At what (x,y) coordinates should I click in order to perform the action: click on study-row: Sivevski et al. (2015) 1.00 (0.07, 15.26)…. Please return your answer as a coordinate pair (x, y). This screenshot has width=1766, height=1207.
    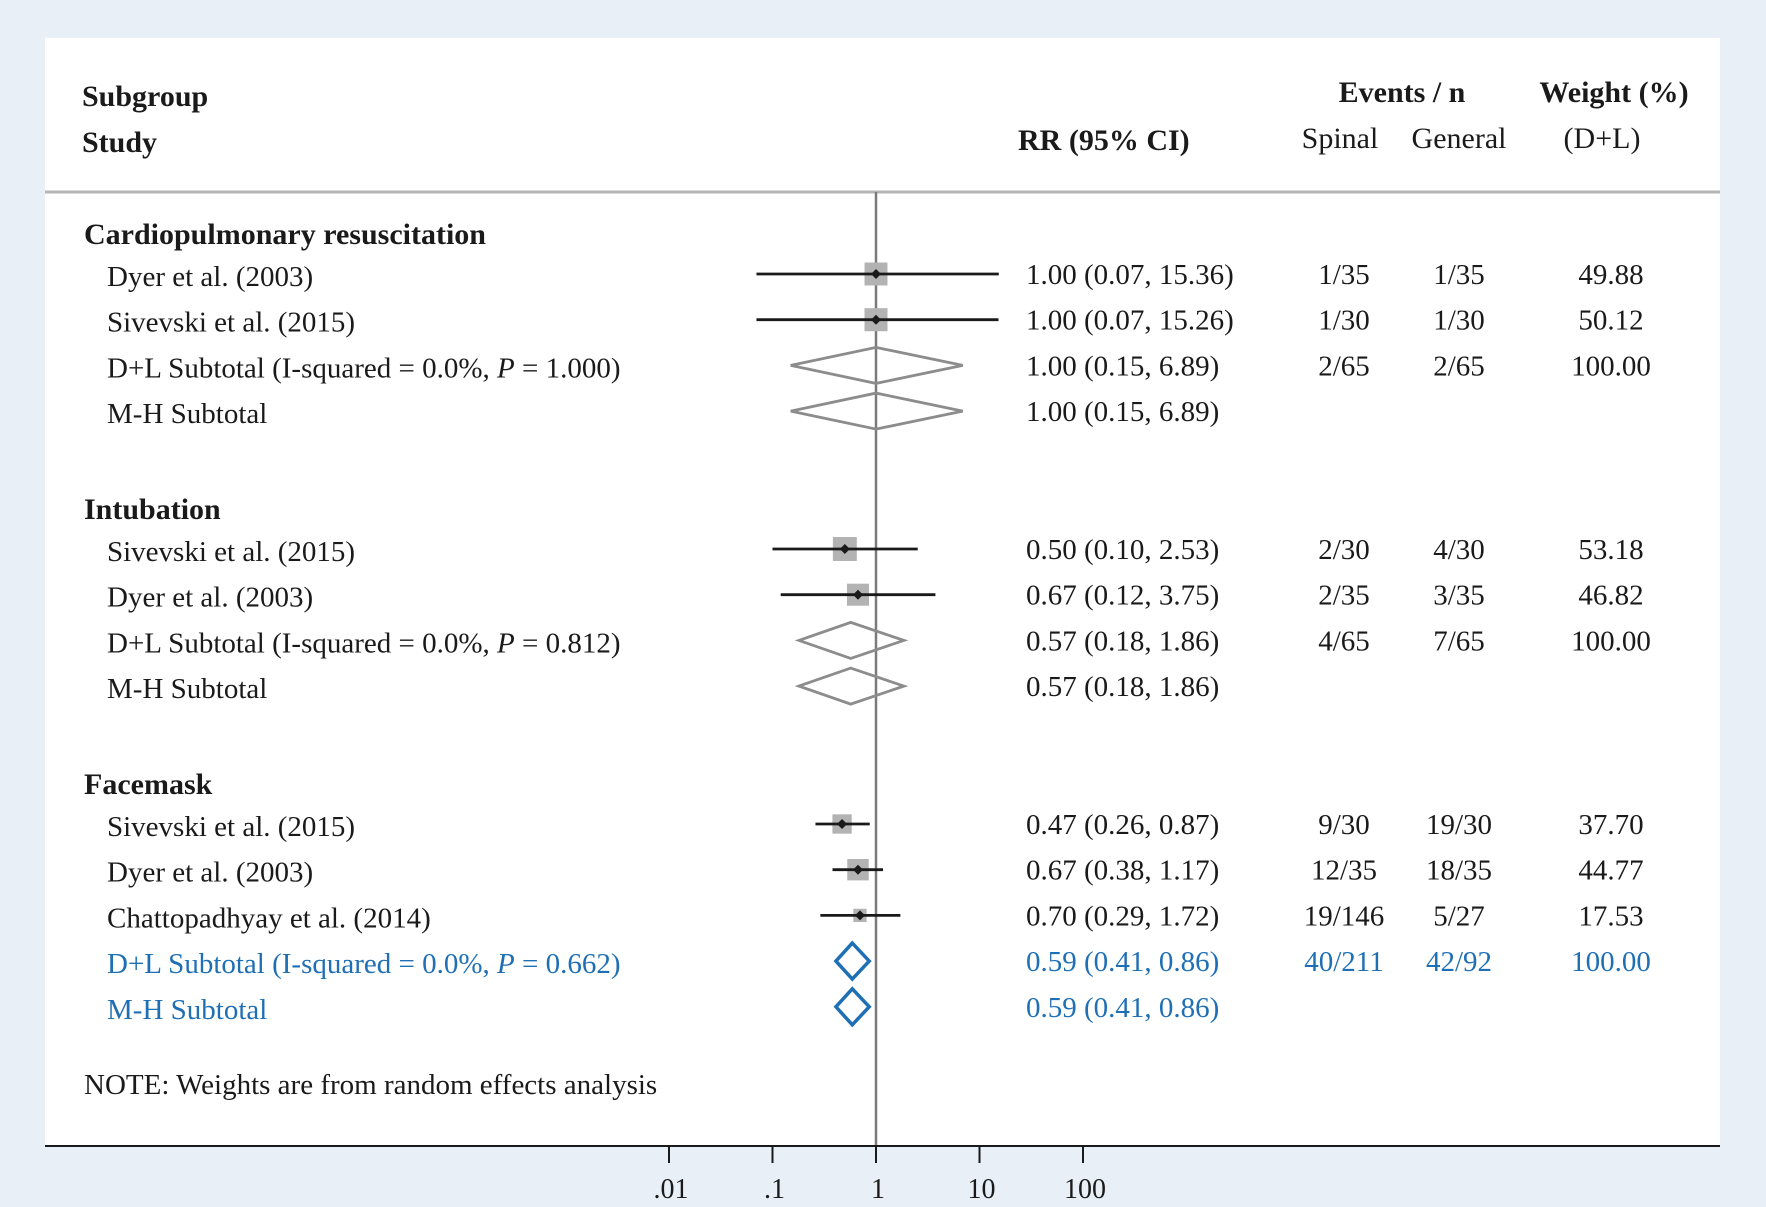
    Looking at the image, I should click on (875, 322).